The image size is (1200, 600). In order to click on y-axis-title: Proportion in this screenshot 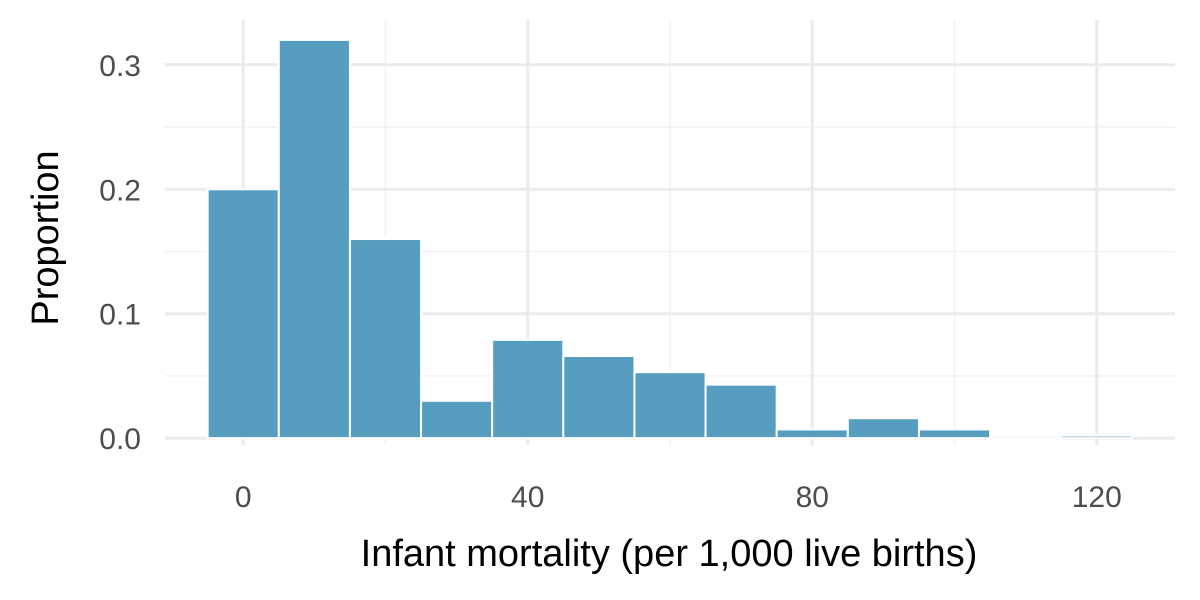, I will do `click(46, 237)`.